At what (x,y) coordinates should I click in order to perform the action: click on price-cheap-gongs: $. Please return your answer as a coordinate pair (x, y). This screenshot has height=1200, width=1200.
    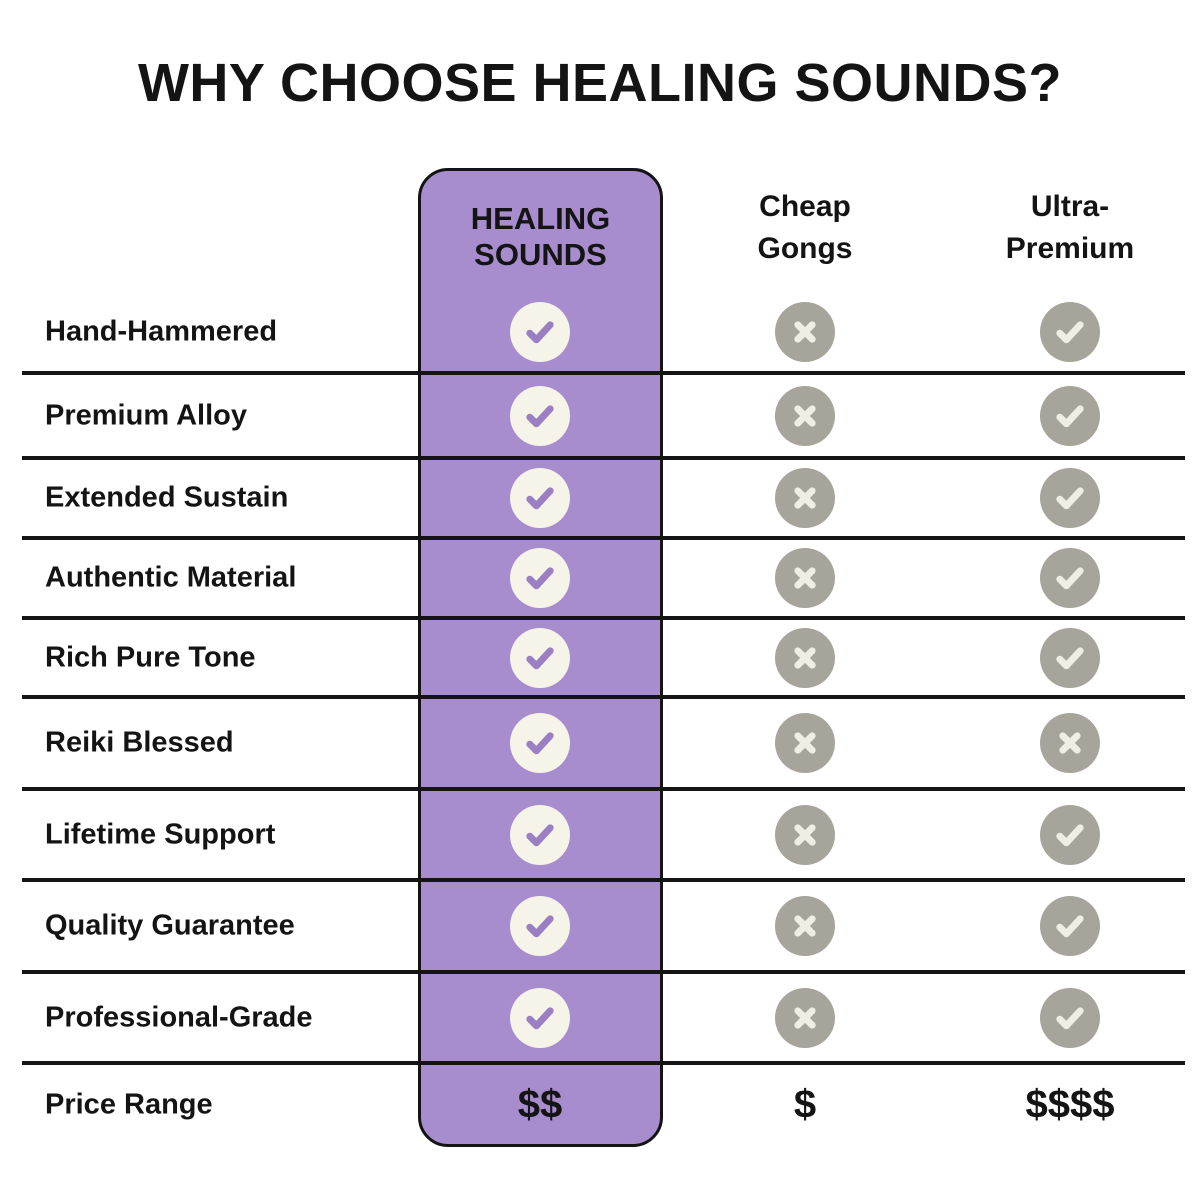
    Looking at the image, I should click on (805, 1104).